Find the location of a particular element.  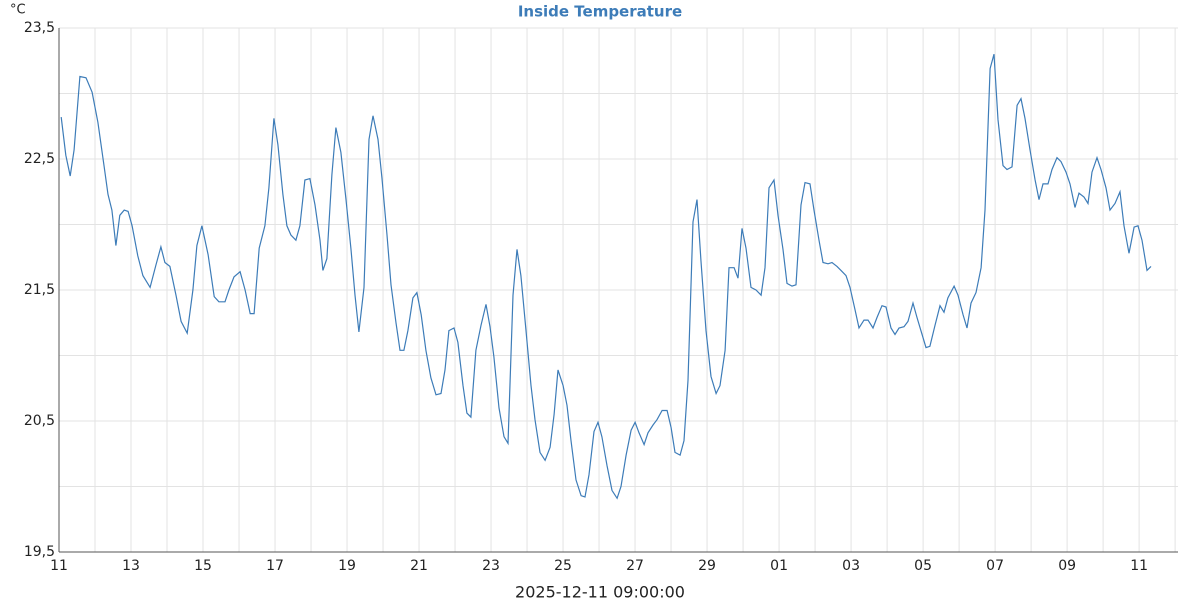

x-tick-label: 07 is located at coordinates (995, 566).